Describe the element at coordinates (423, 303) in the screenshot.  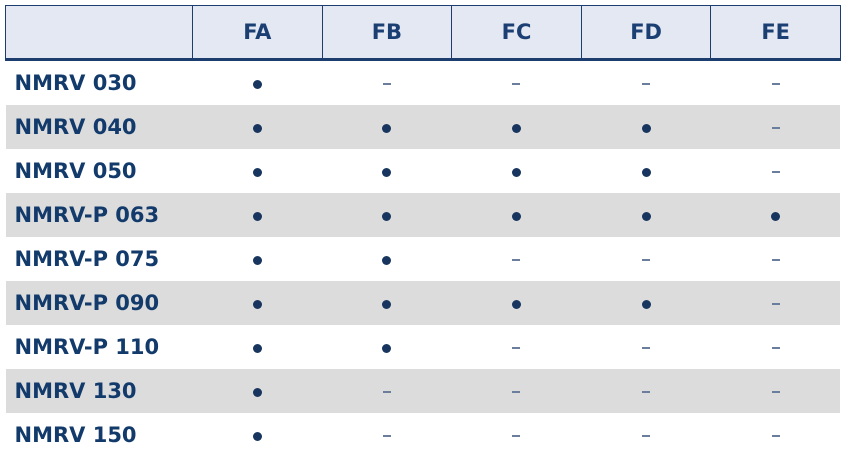
I see `table-row: NMRV-P 090` at that location.